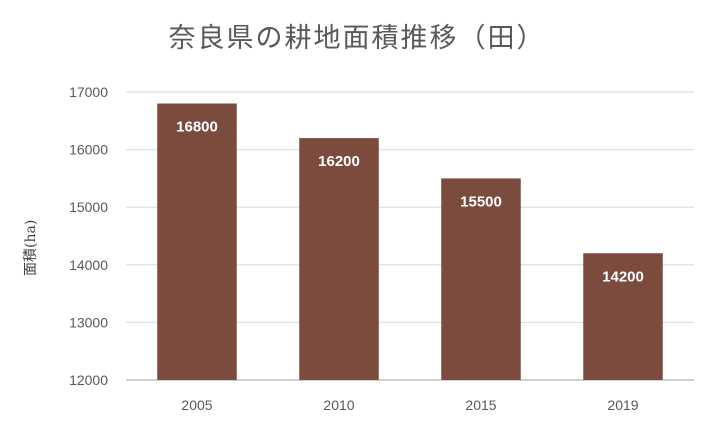 This screenshot has height=428, width=714. What do you see at coordinates (196, 405) in the screenshot?
I see `x-tick-label: 2005` at bounding box center [196, 405].